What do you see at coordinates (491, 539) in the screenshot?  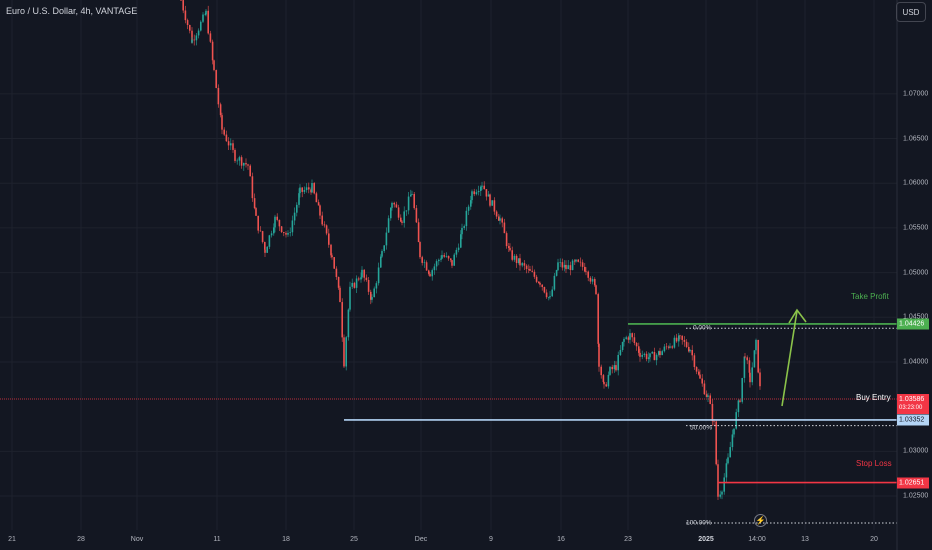 I see `time-tick-label: 9` at bounding box center [491, 539].